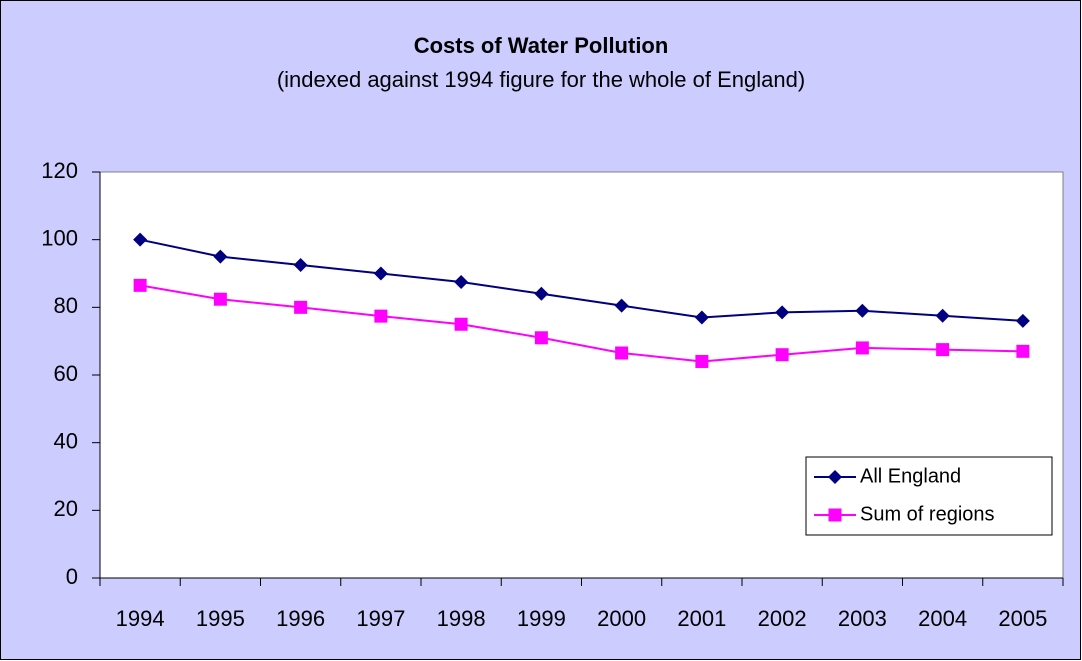 The image size is (1082, 661). What do you see at coordinates (66, 305) in the screenshot?
I see `y-tick-label: 80` at bounding box center [66, 305].